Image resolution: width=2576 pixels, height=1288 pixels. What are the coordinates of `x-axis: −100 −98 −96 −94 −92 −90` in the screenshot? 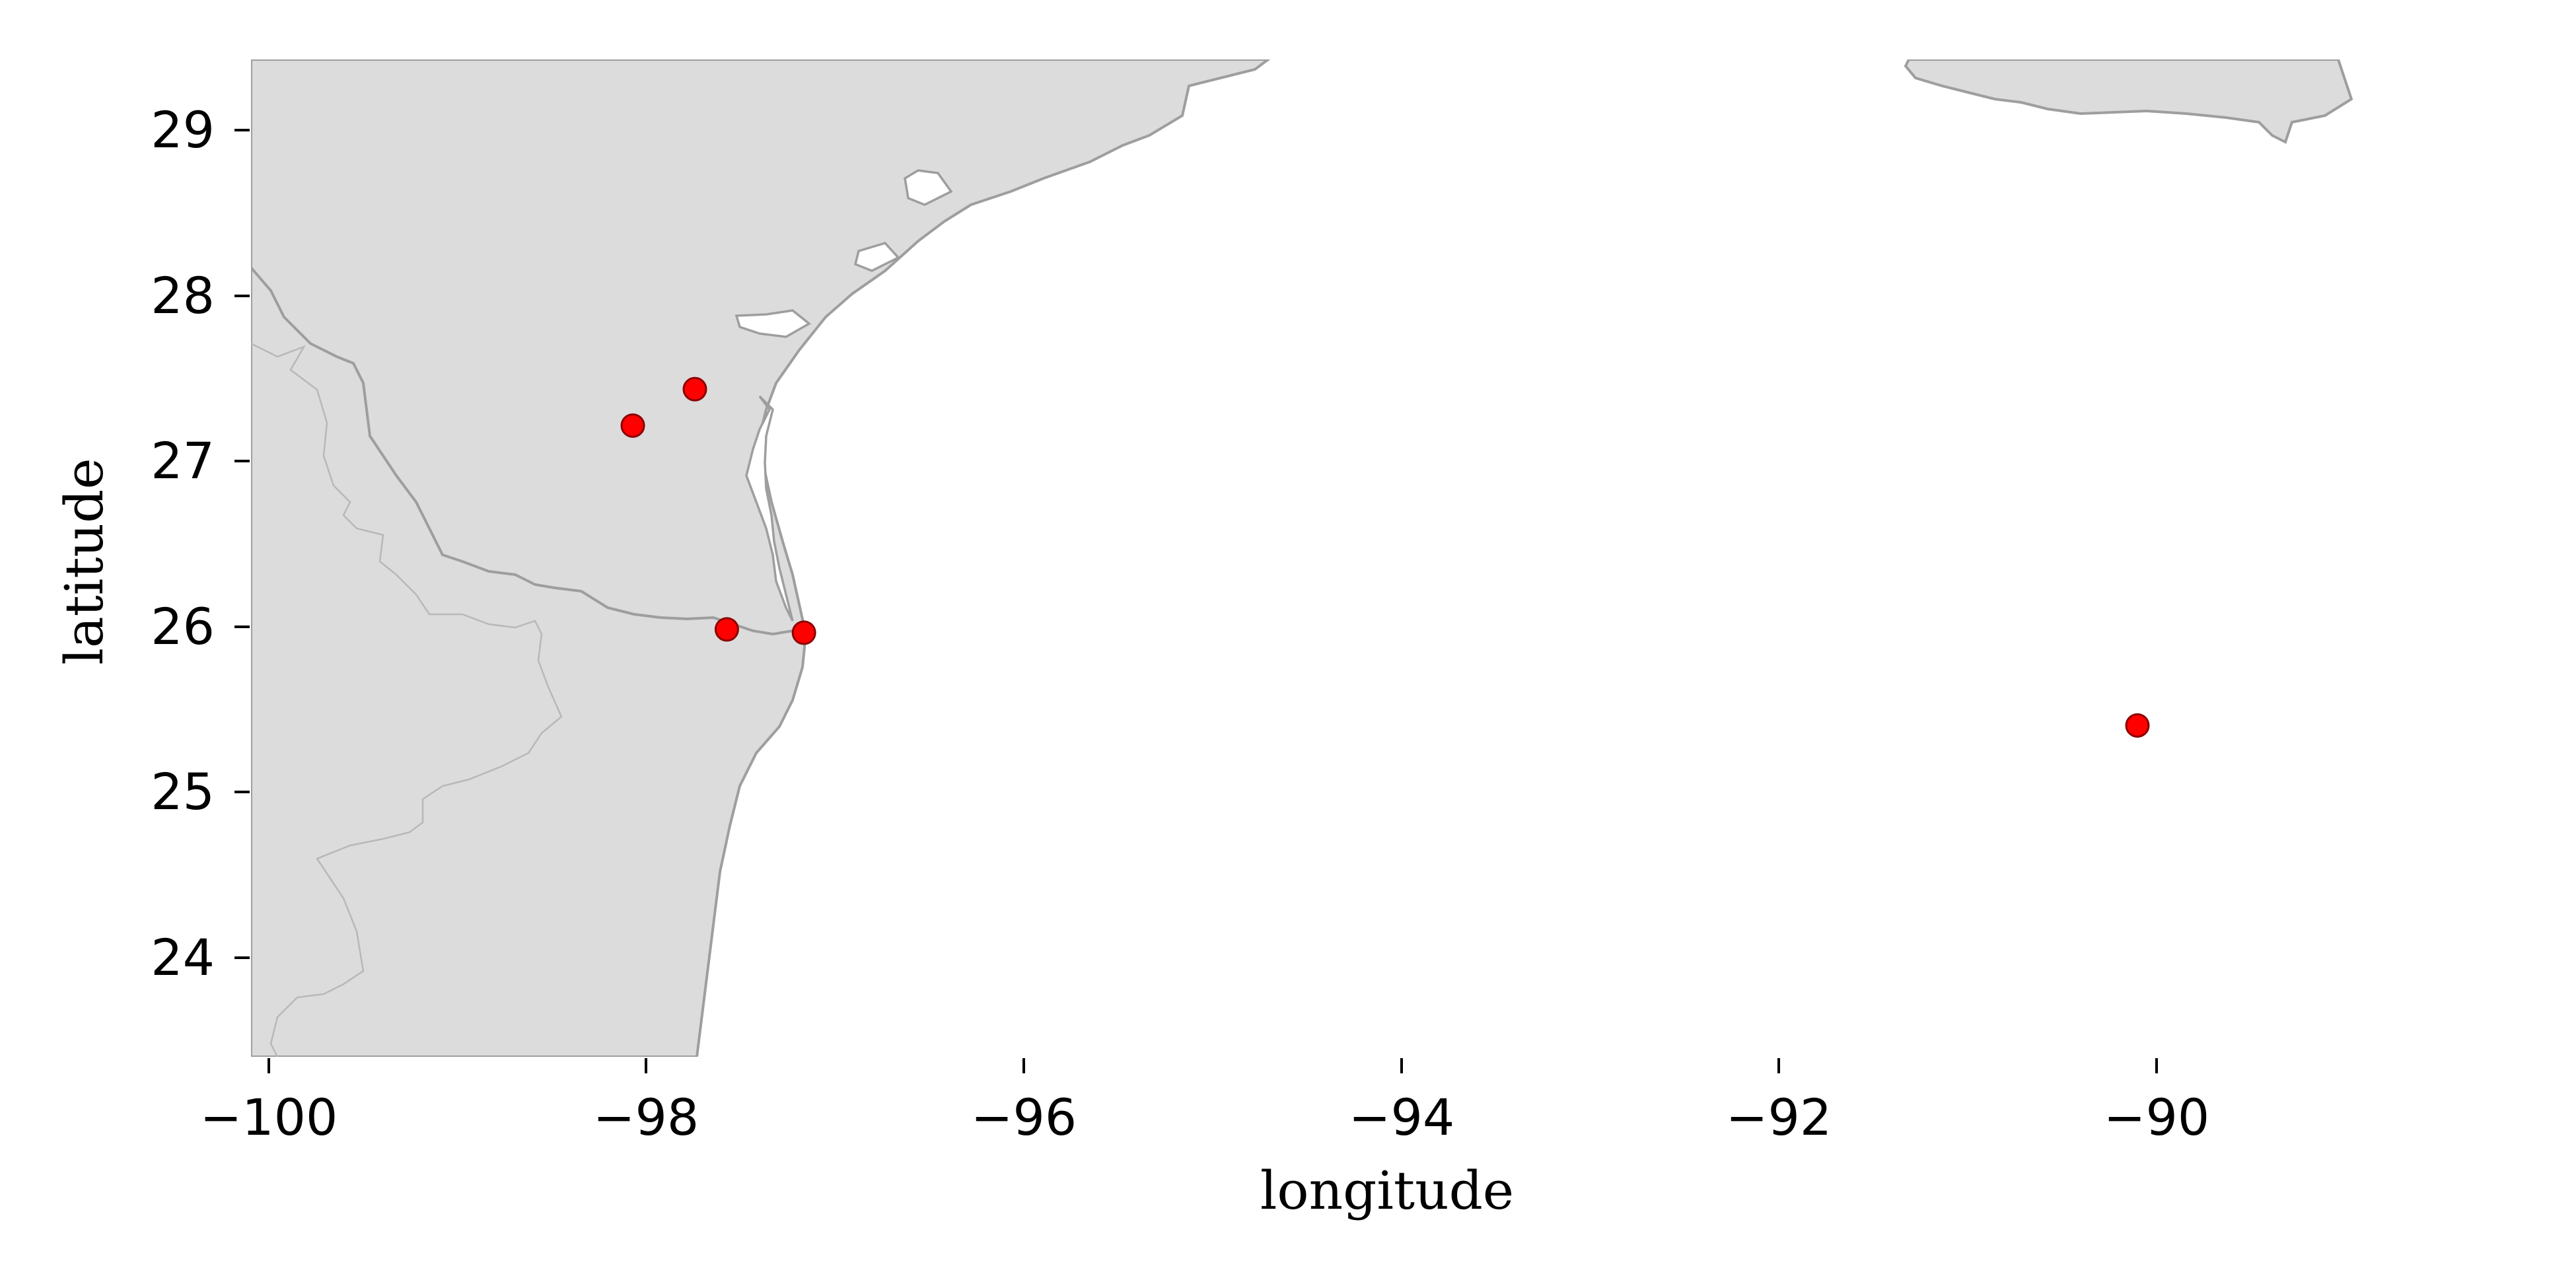 It's located at (1205, 1103).